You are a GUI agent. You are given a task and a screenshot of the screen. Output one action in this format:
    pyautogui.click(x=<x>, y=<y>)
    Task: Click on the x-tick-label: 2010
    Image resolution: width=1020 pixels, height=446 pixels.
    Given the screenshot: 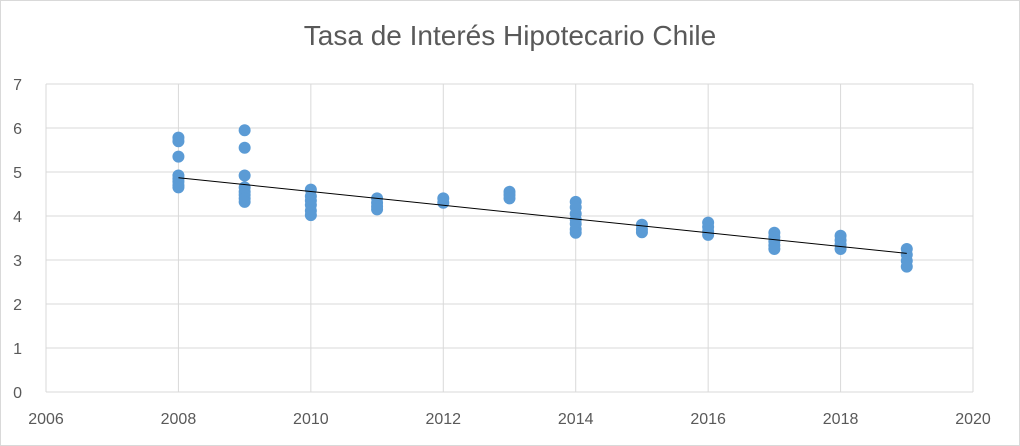 What is the action you would take?
    pyautogui.click(x=311, y=419)
    